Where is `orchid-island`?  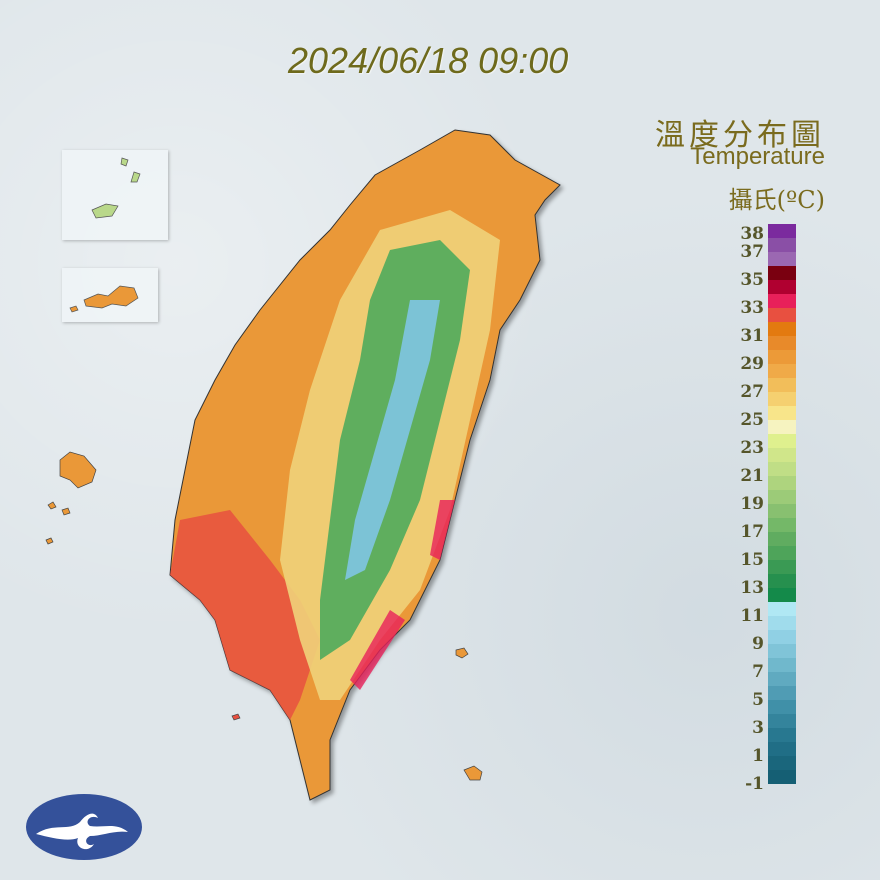
orchid-island is located at coordinates (473, 773).